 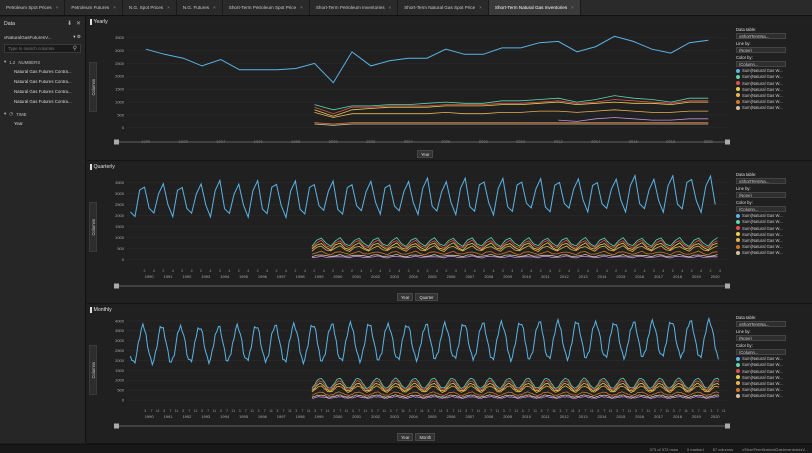 What do you see at coordinates (42, 113) in the screenshot?
I see `column-group-time: ▾ ◷ TIME` at bounding box center [42, 113].